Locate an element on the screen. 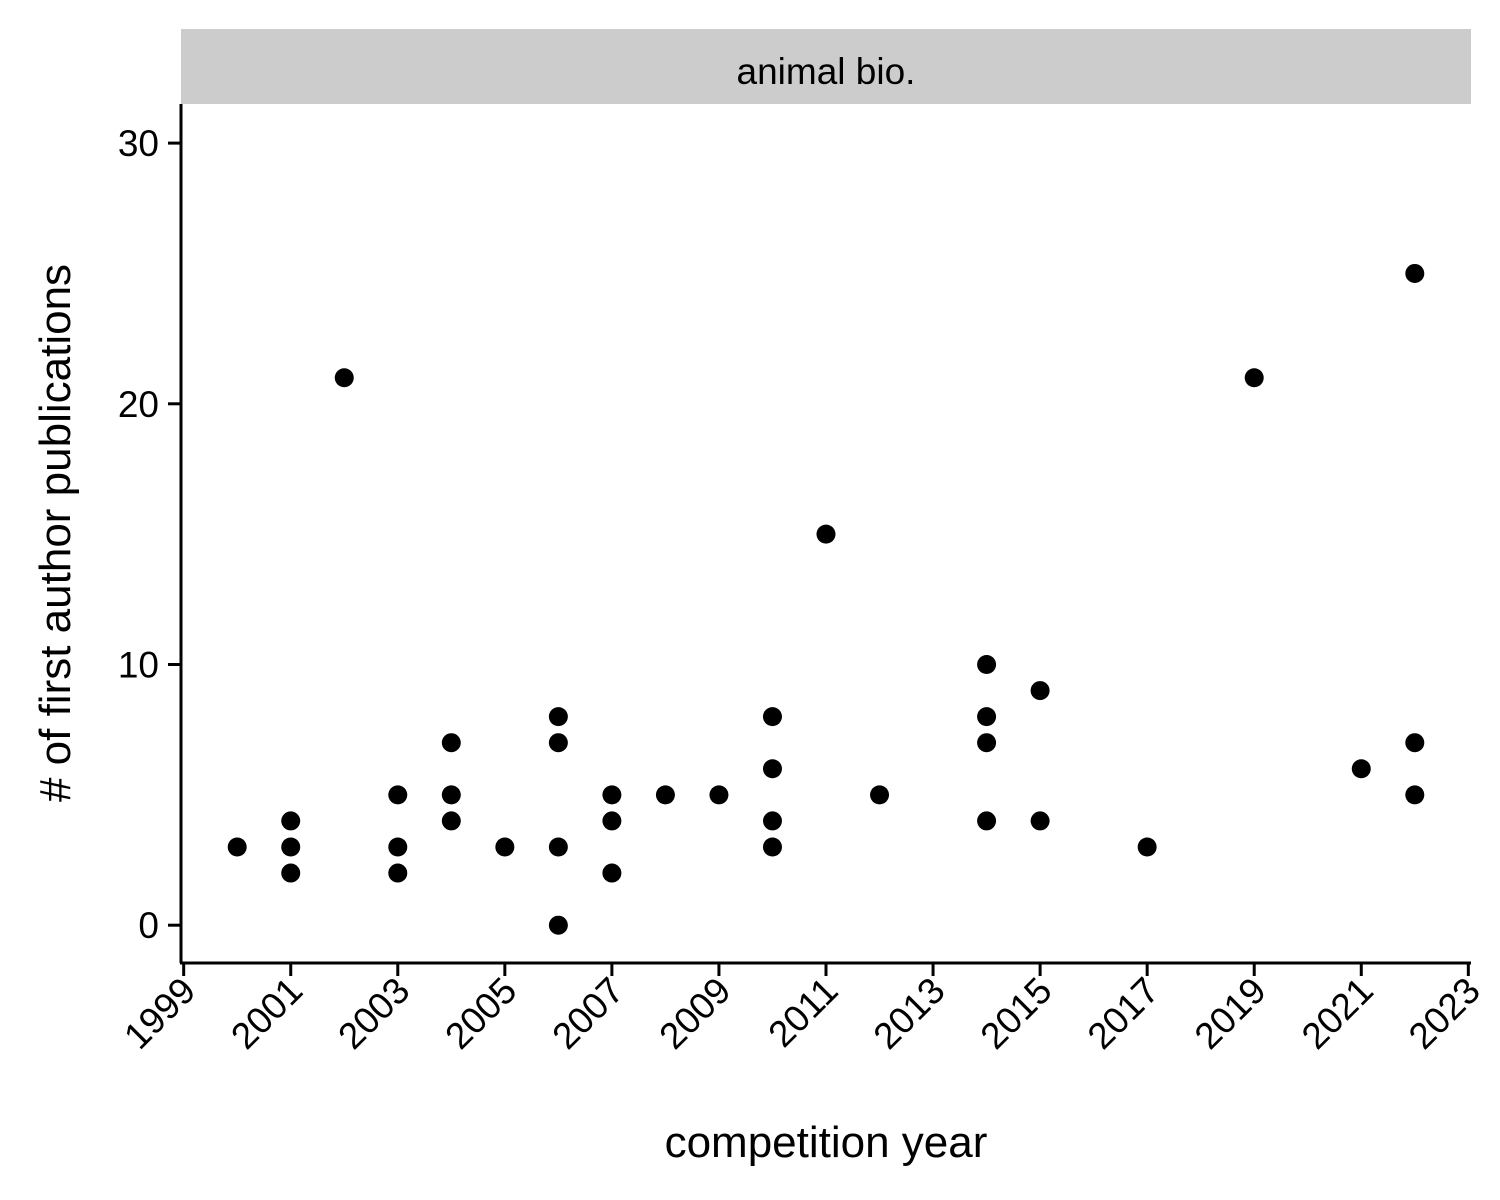  y-tick-label: 20 is located at coordinates (138, 404).